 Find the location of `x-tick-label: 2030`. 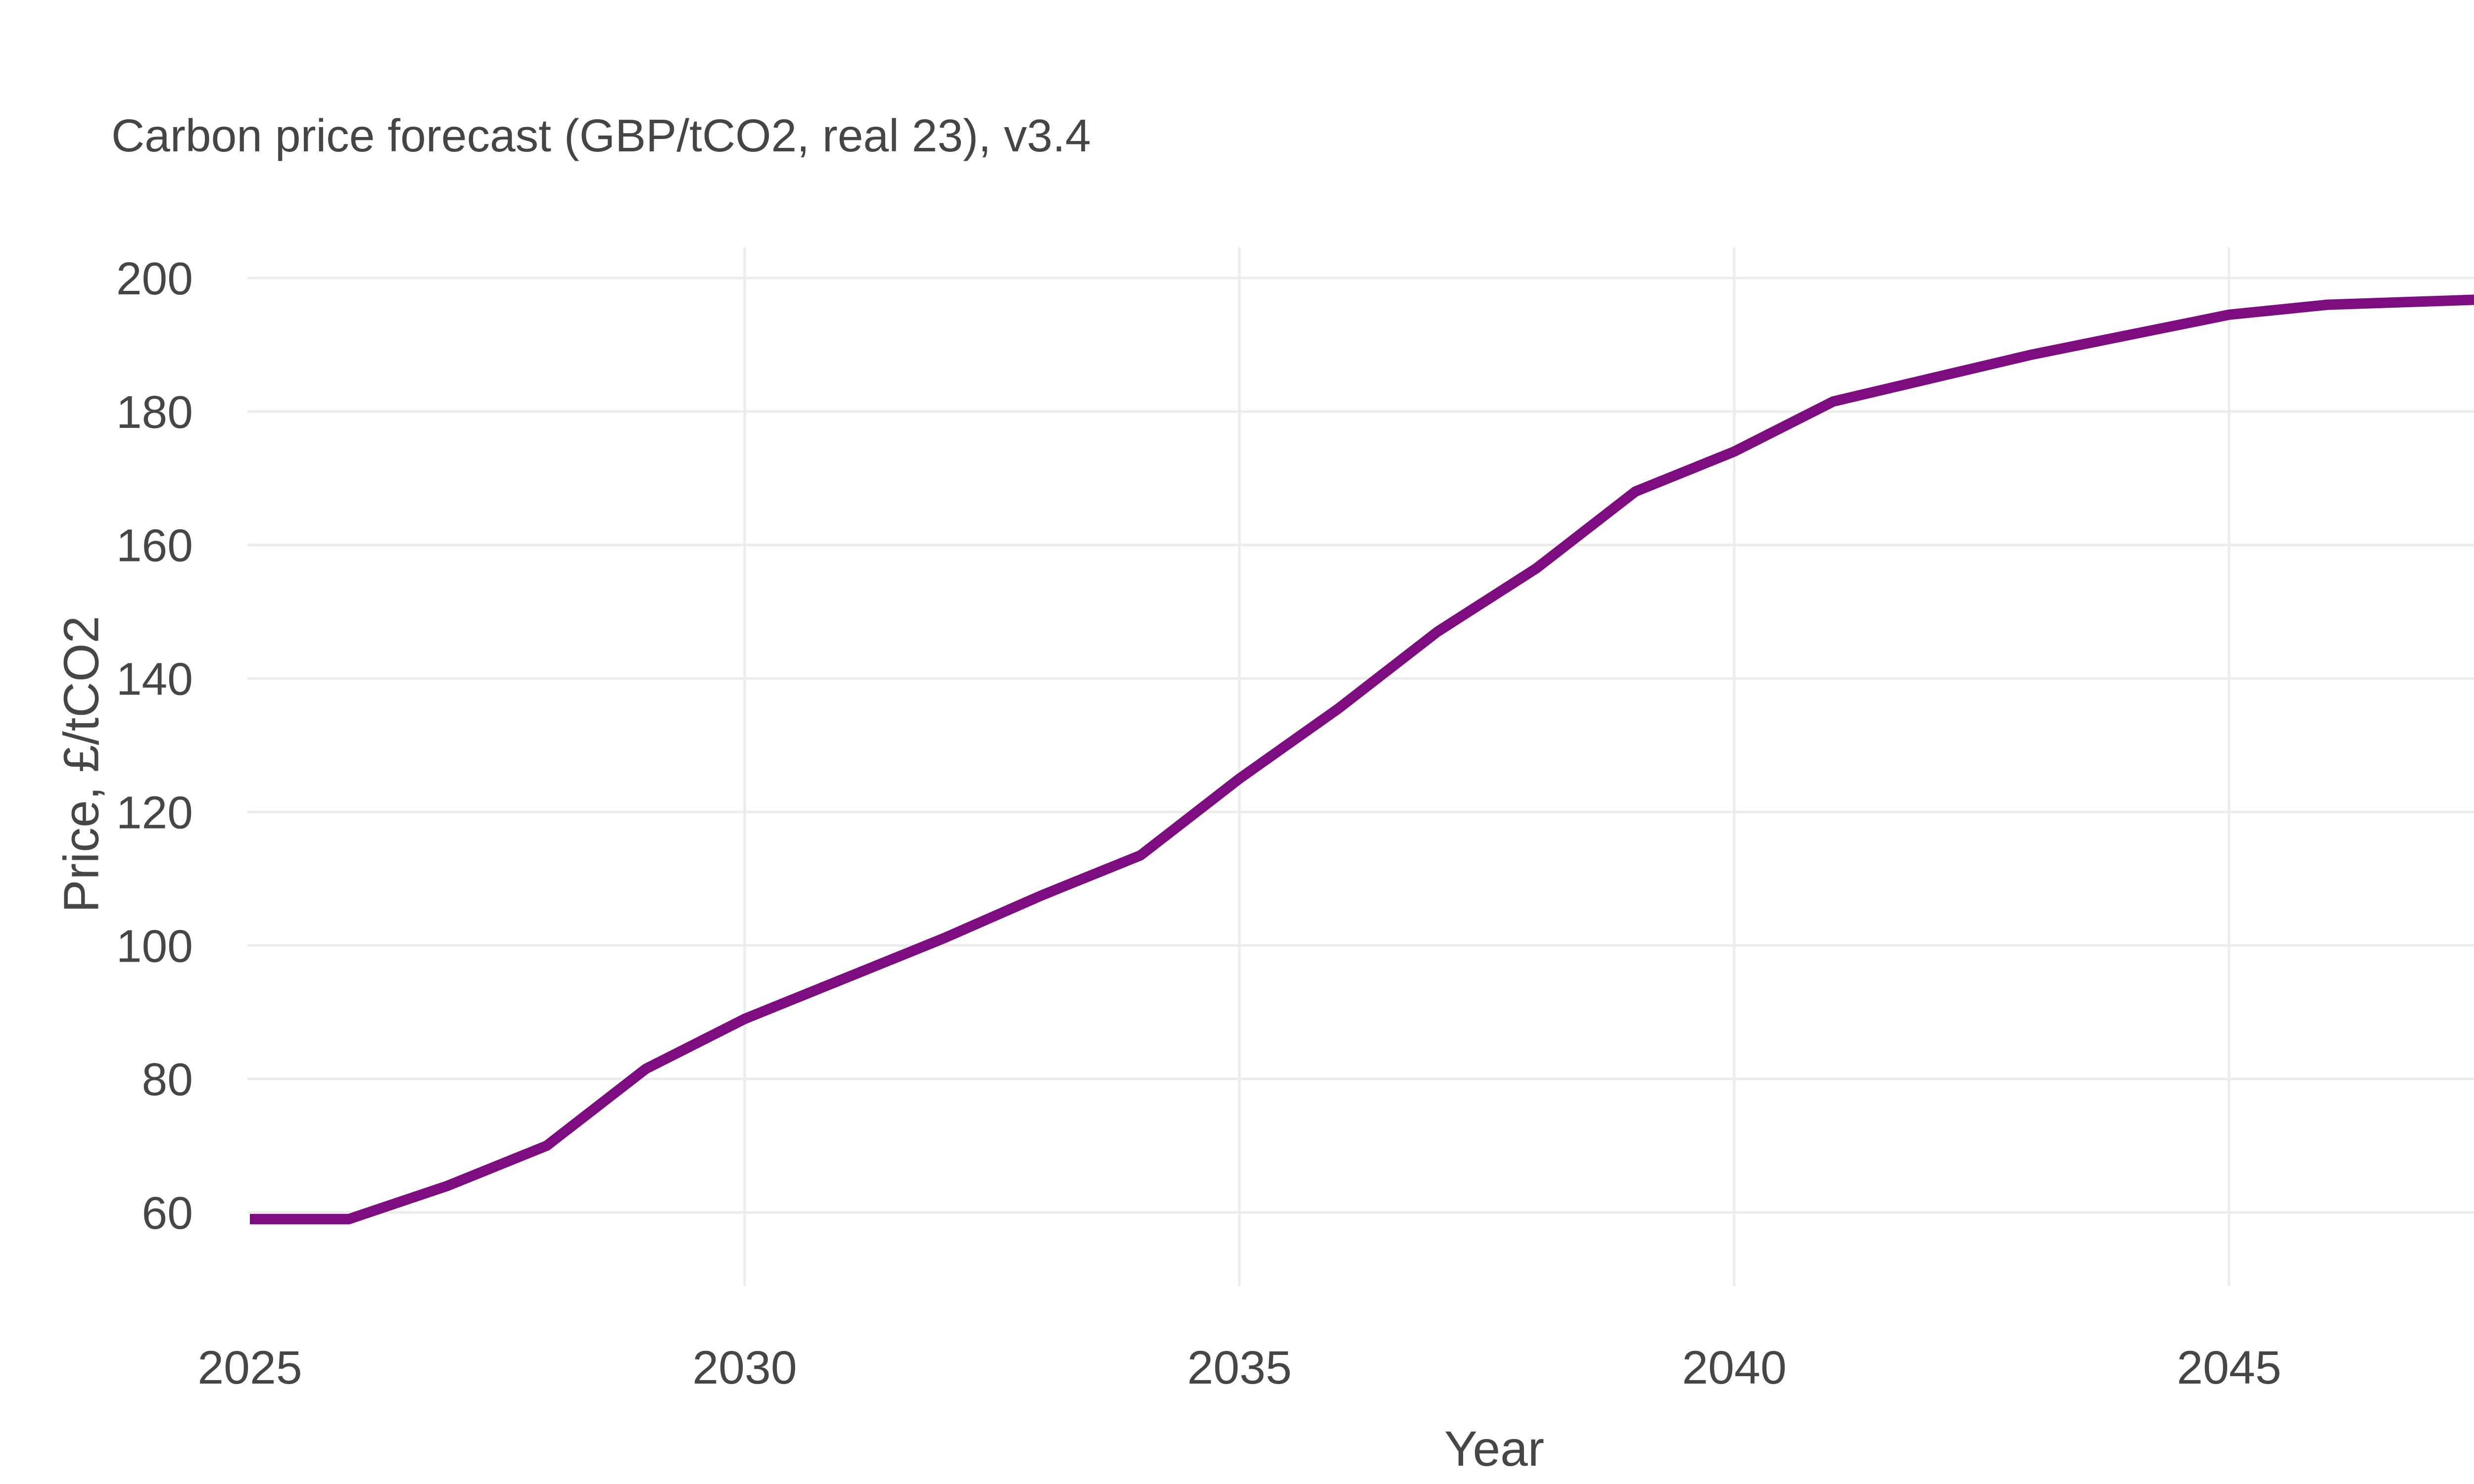

x-tick-label: 2030 is located at coordinates (745, 1368).